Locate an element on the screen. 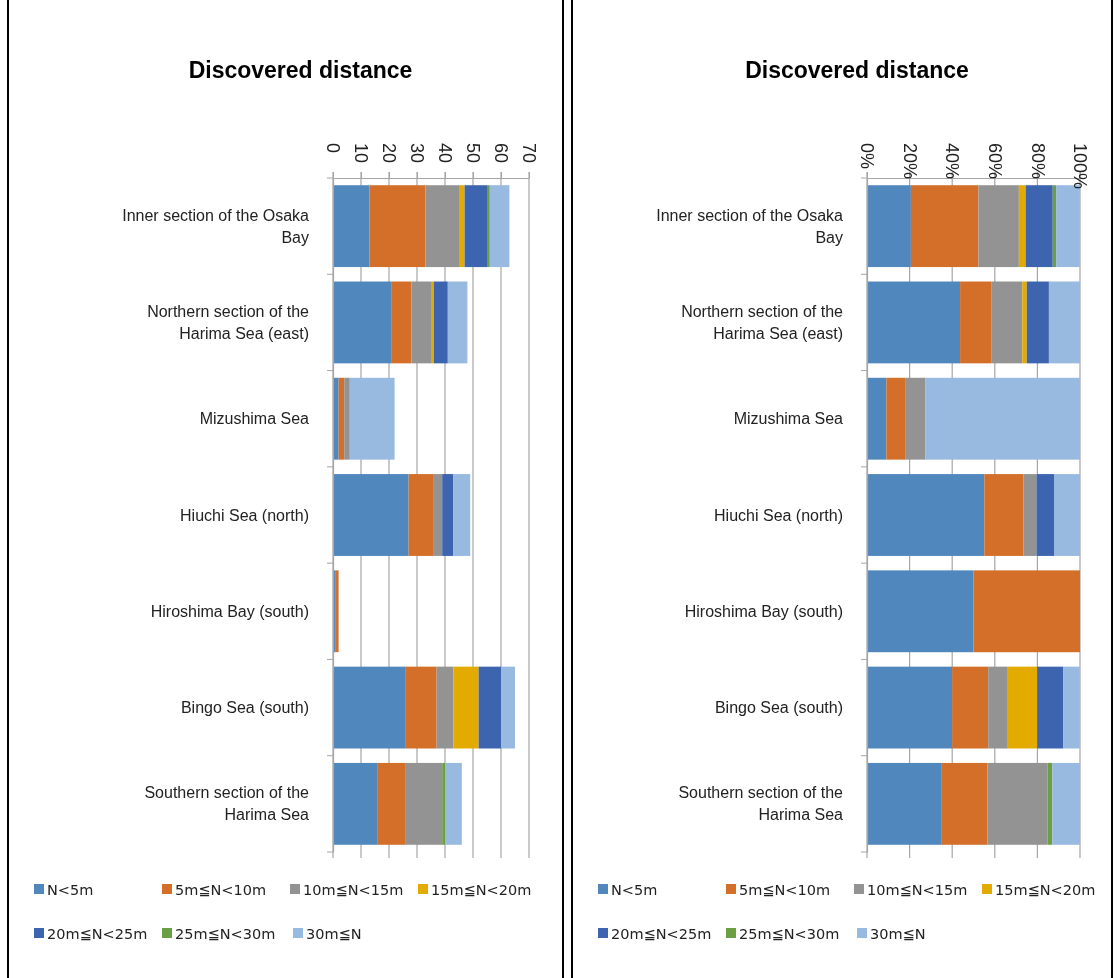  x-tick-label: 60 is located at coordinates (501, 153).